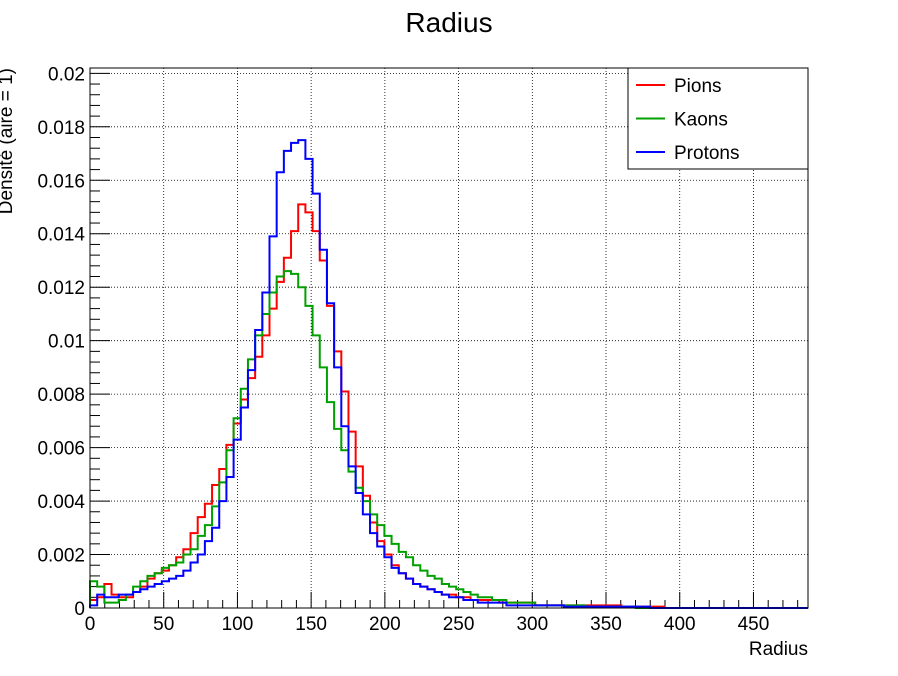 This screenshot has width=898, height=676. What do you see at coordinates (90, 624) in the screenshot?
I see `x-tick-label: 0` at bounding box center [90, 624].